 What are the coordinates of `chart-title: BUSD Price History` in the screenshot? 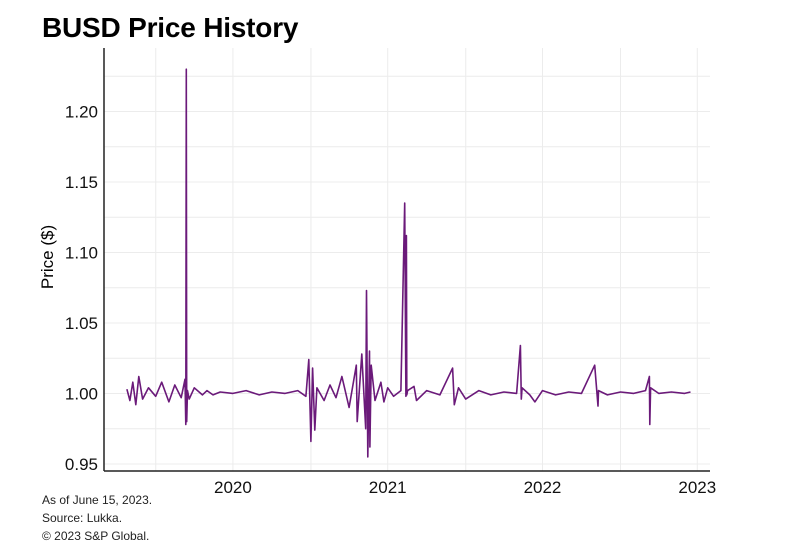 It's located at (170, 27).